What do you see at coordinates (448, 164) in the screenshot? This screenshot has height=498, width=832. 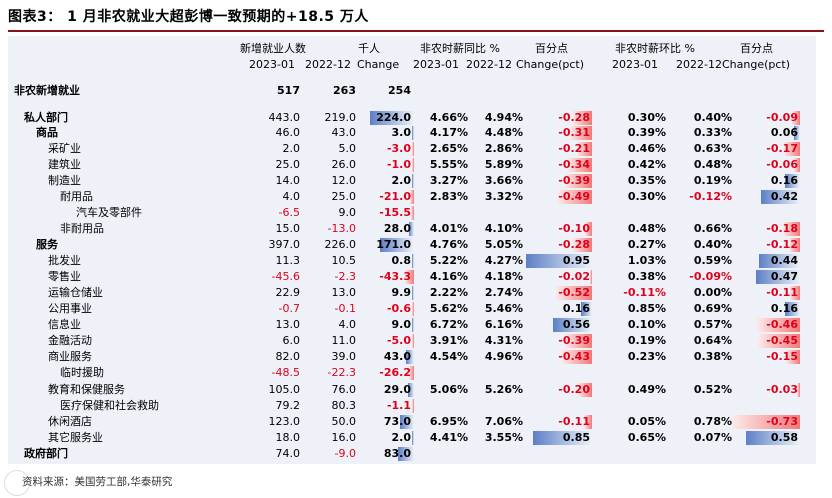 I see `table-cell: 5.55%` at bounding box center [448, 164].